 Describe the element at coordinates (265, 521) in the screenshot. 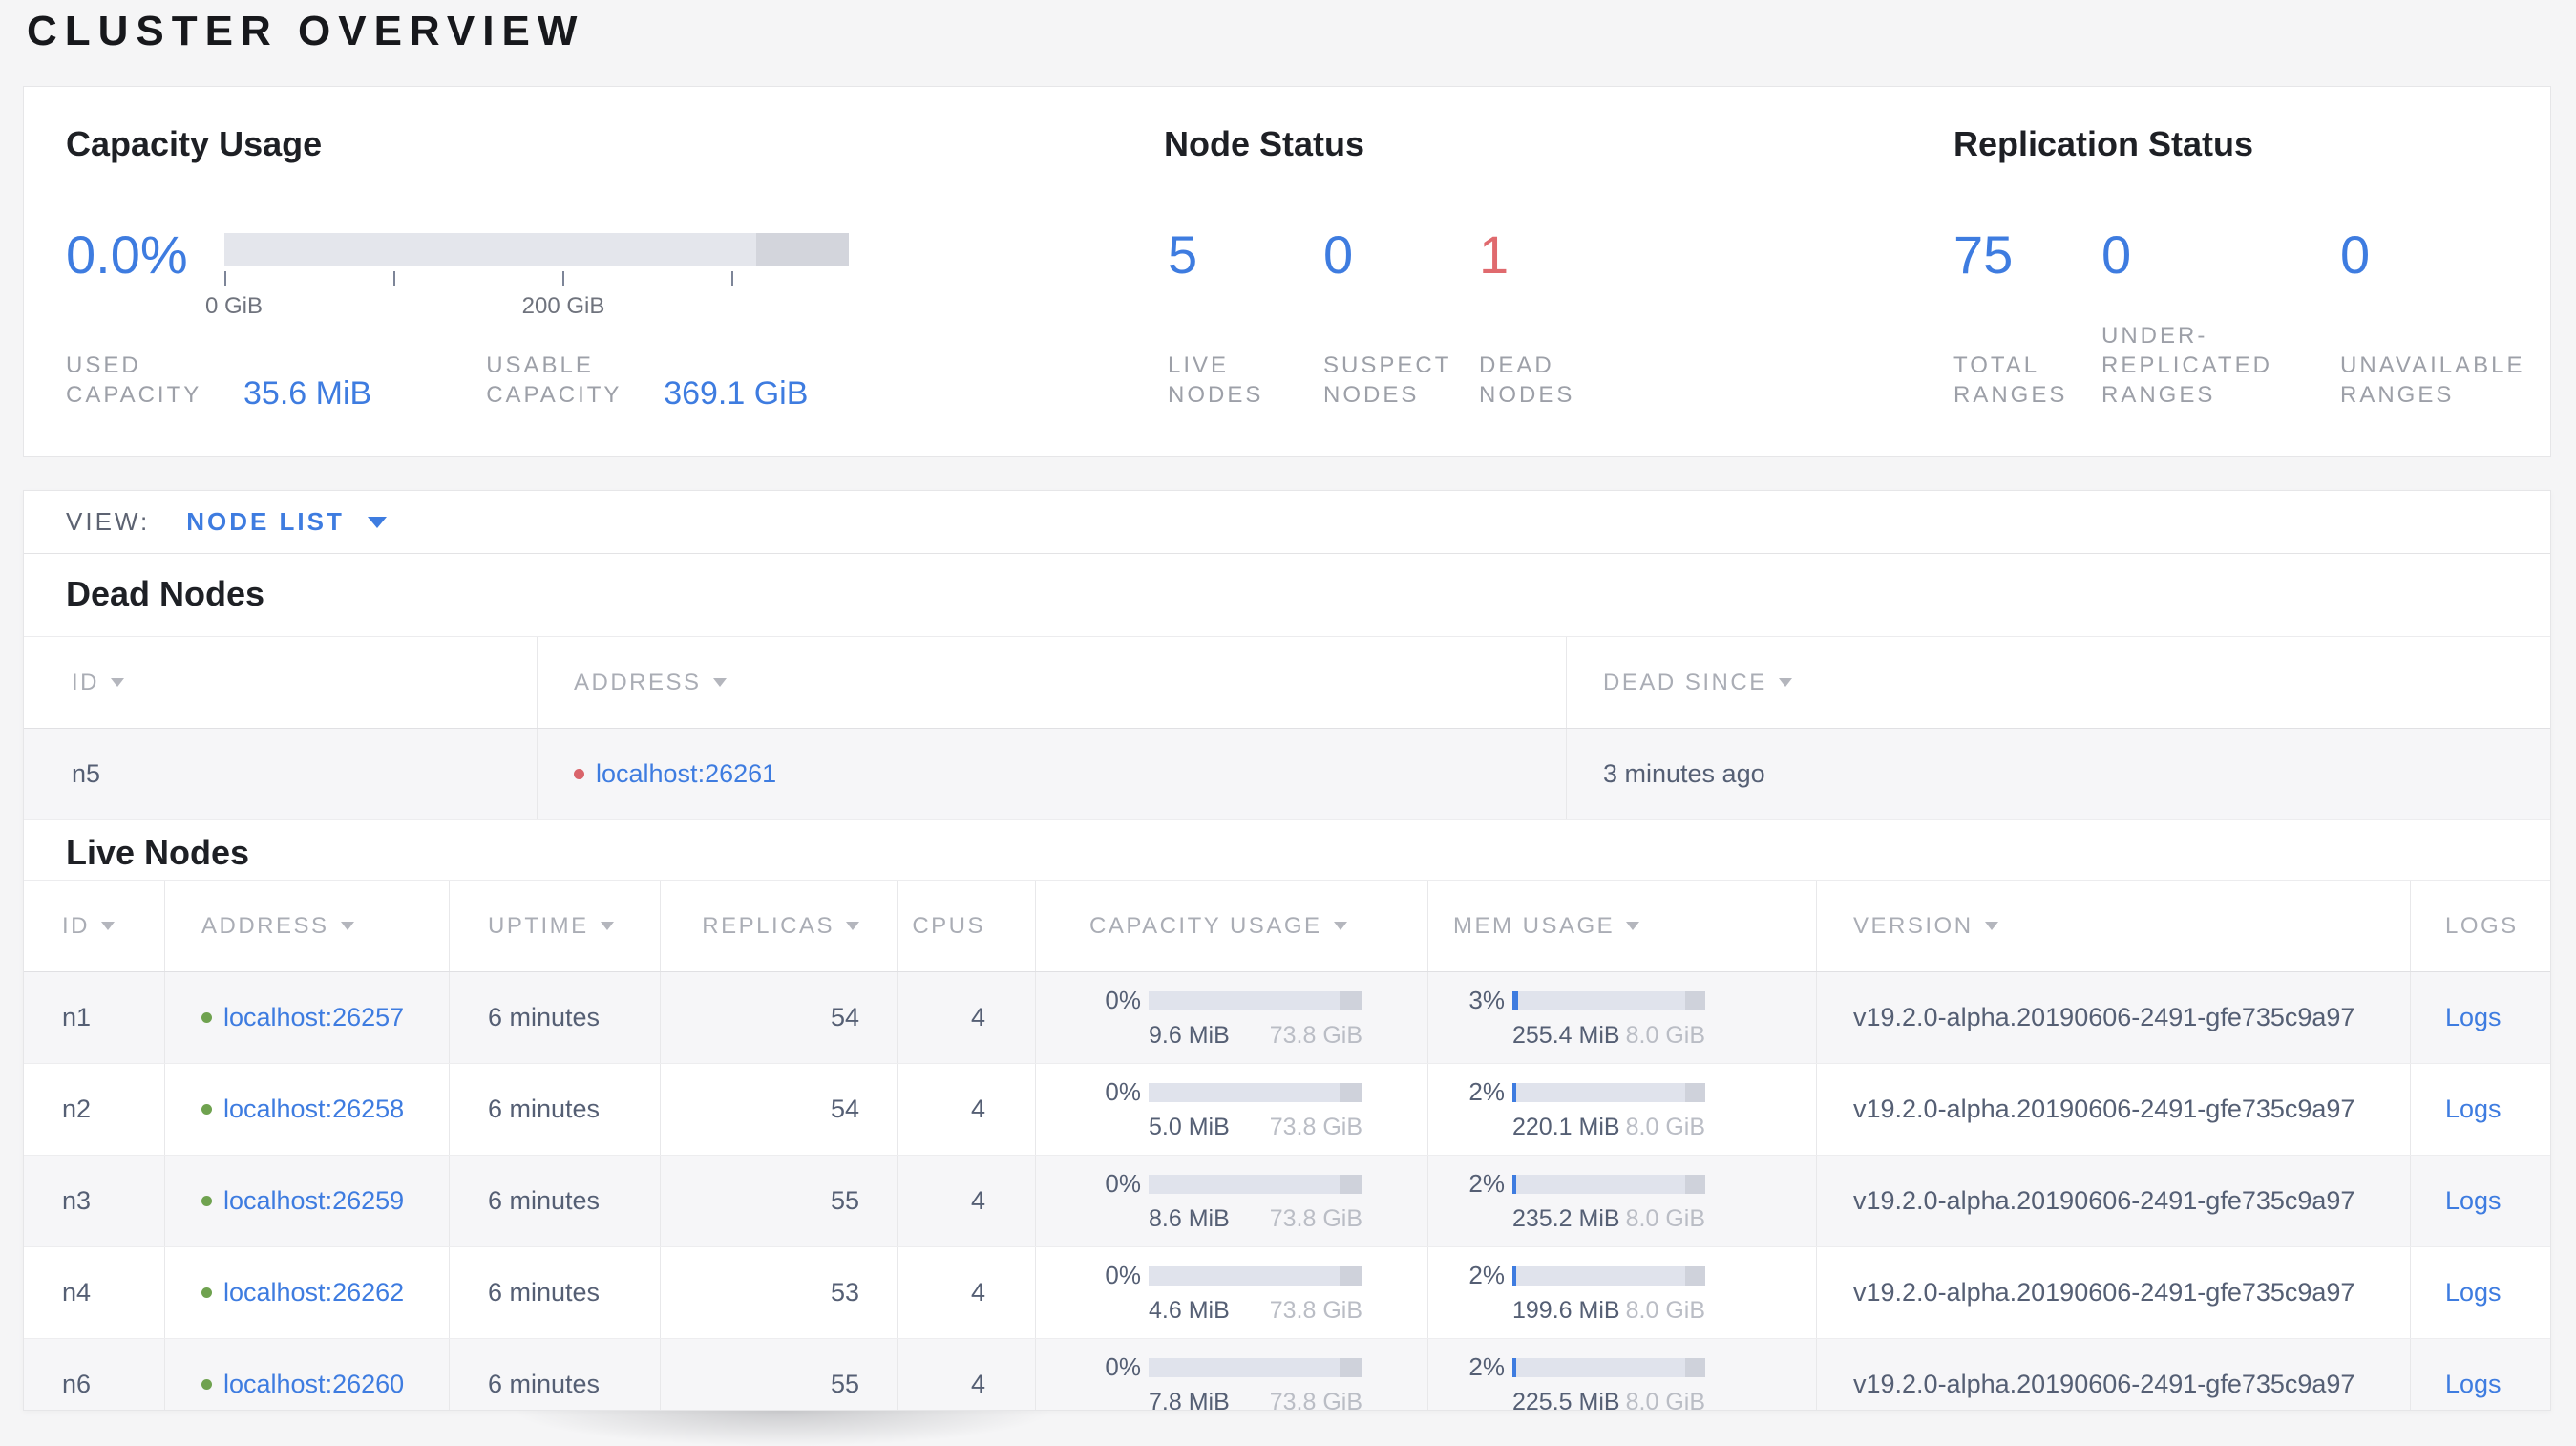

I see `view-selector: NODE LIST` at that location.